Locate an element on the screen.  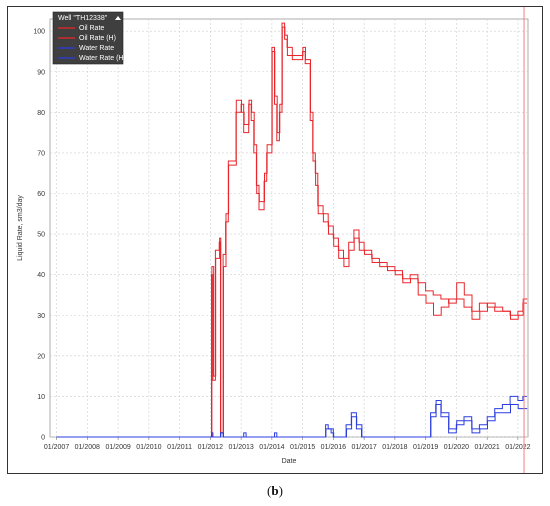
y-tick-label: 90 is located at coordinates (41, 72).